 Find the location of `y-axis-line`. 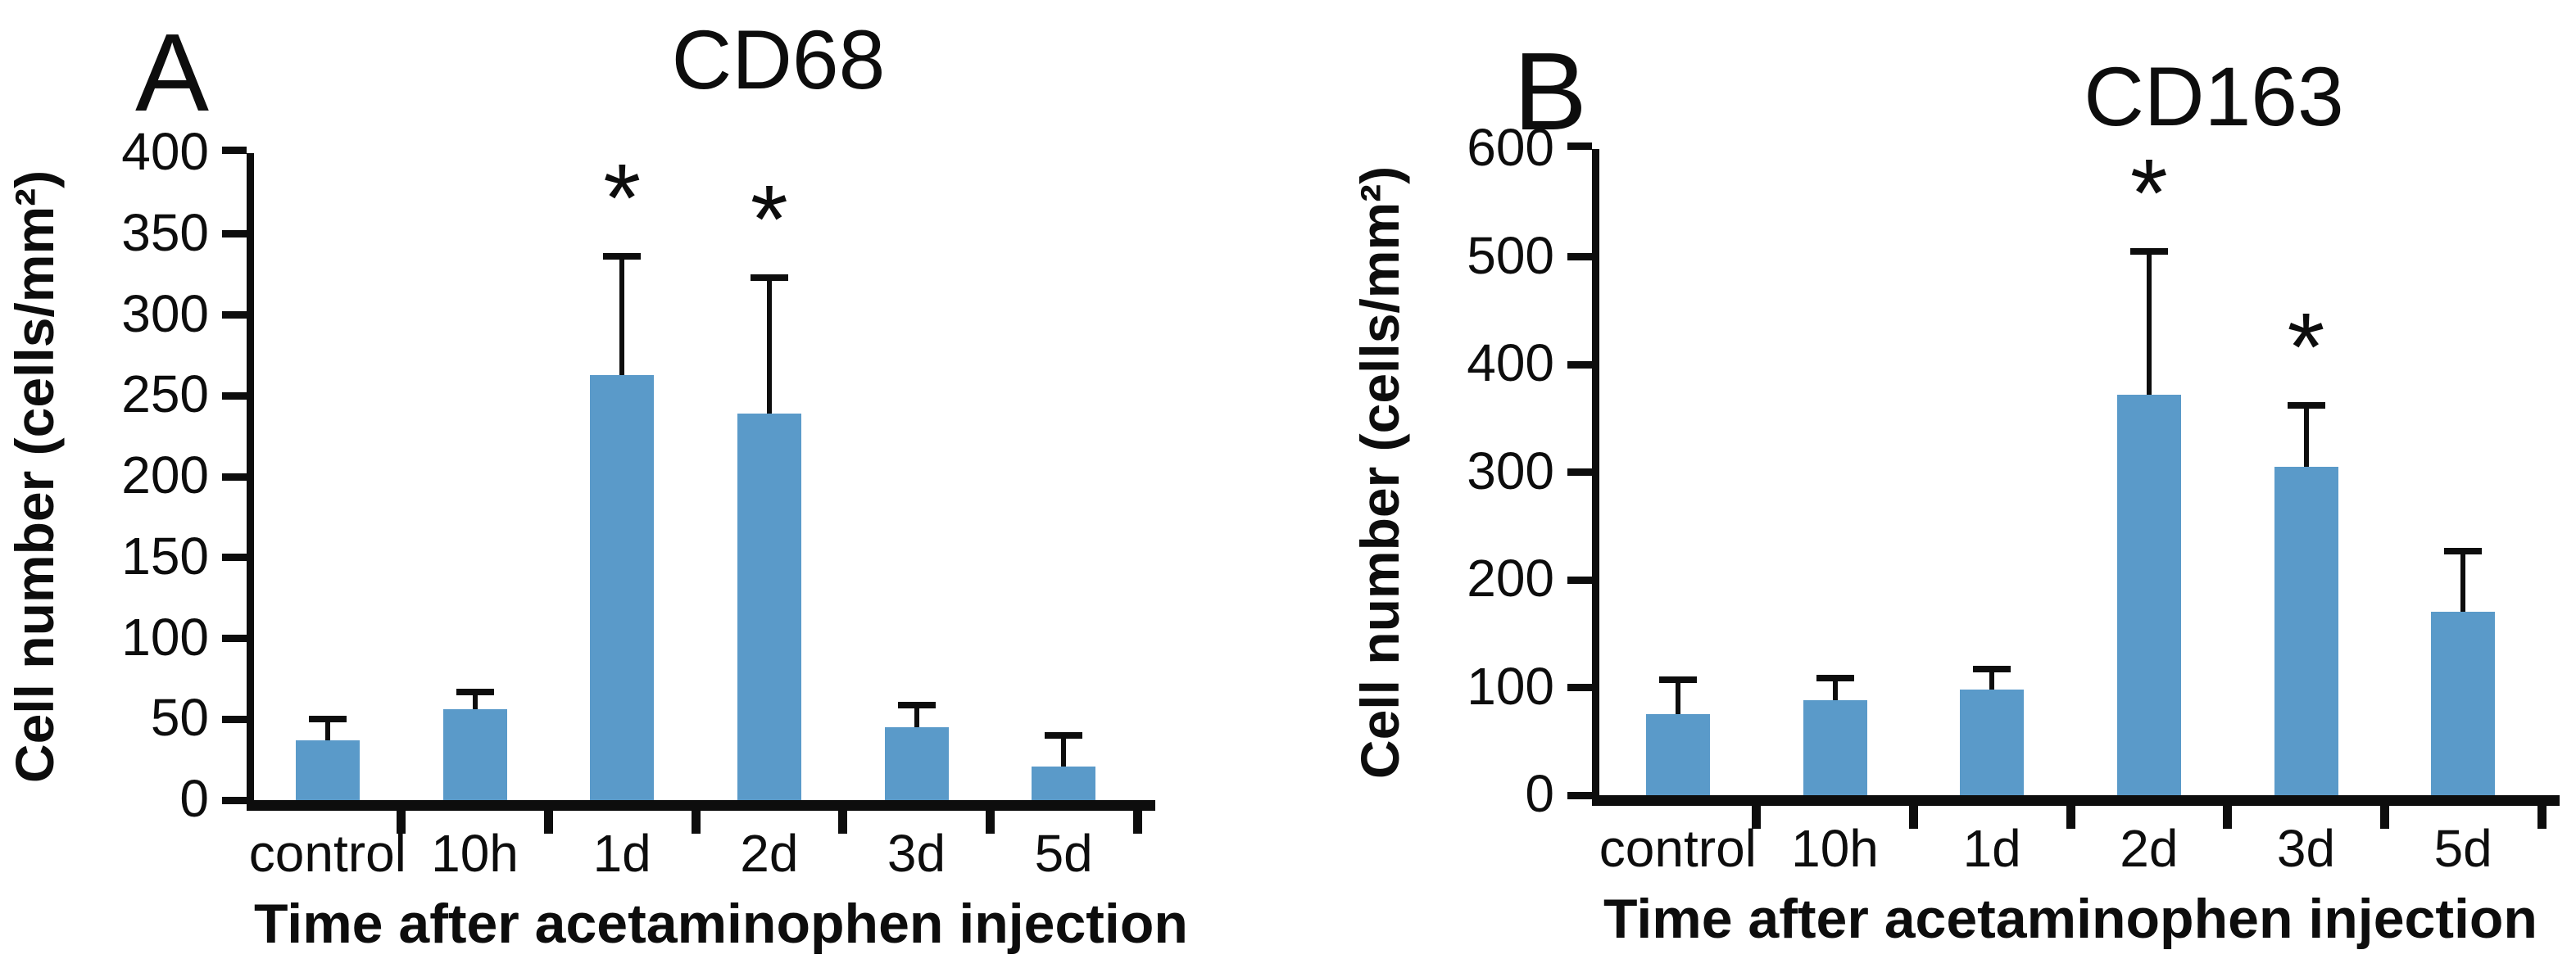

y-axis-line is located at coordinates (1595, 477).